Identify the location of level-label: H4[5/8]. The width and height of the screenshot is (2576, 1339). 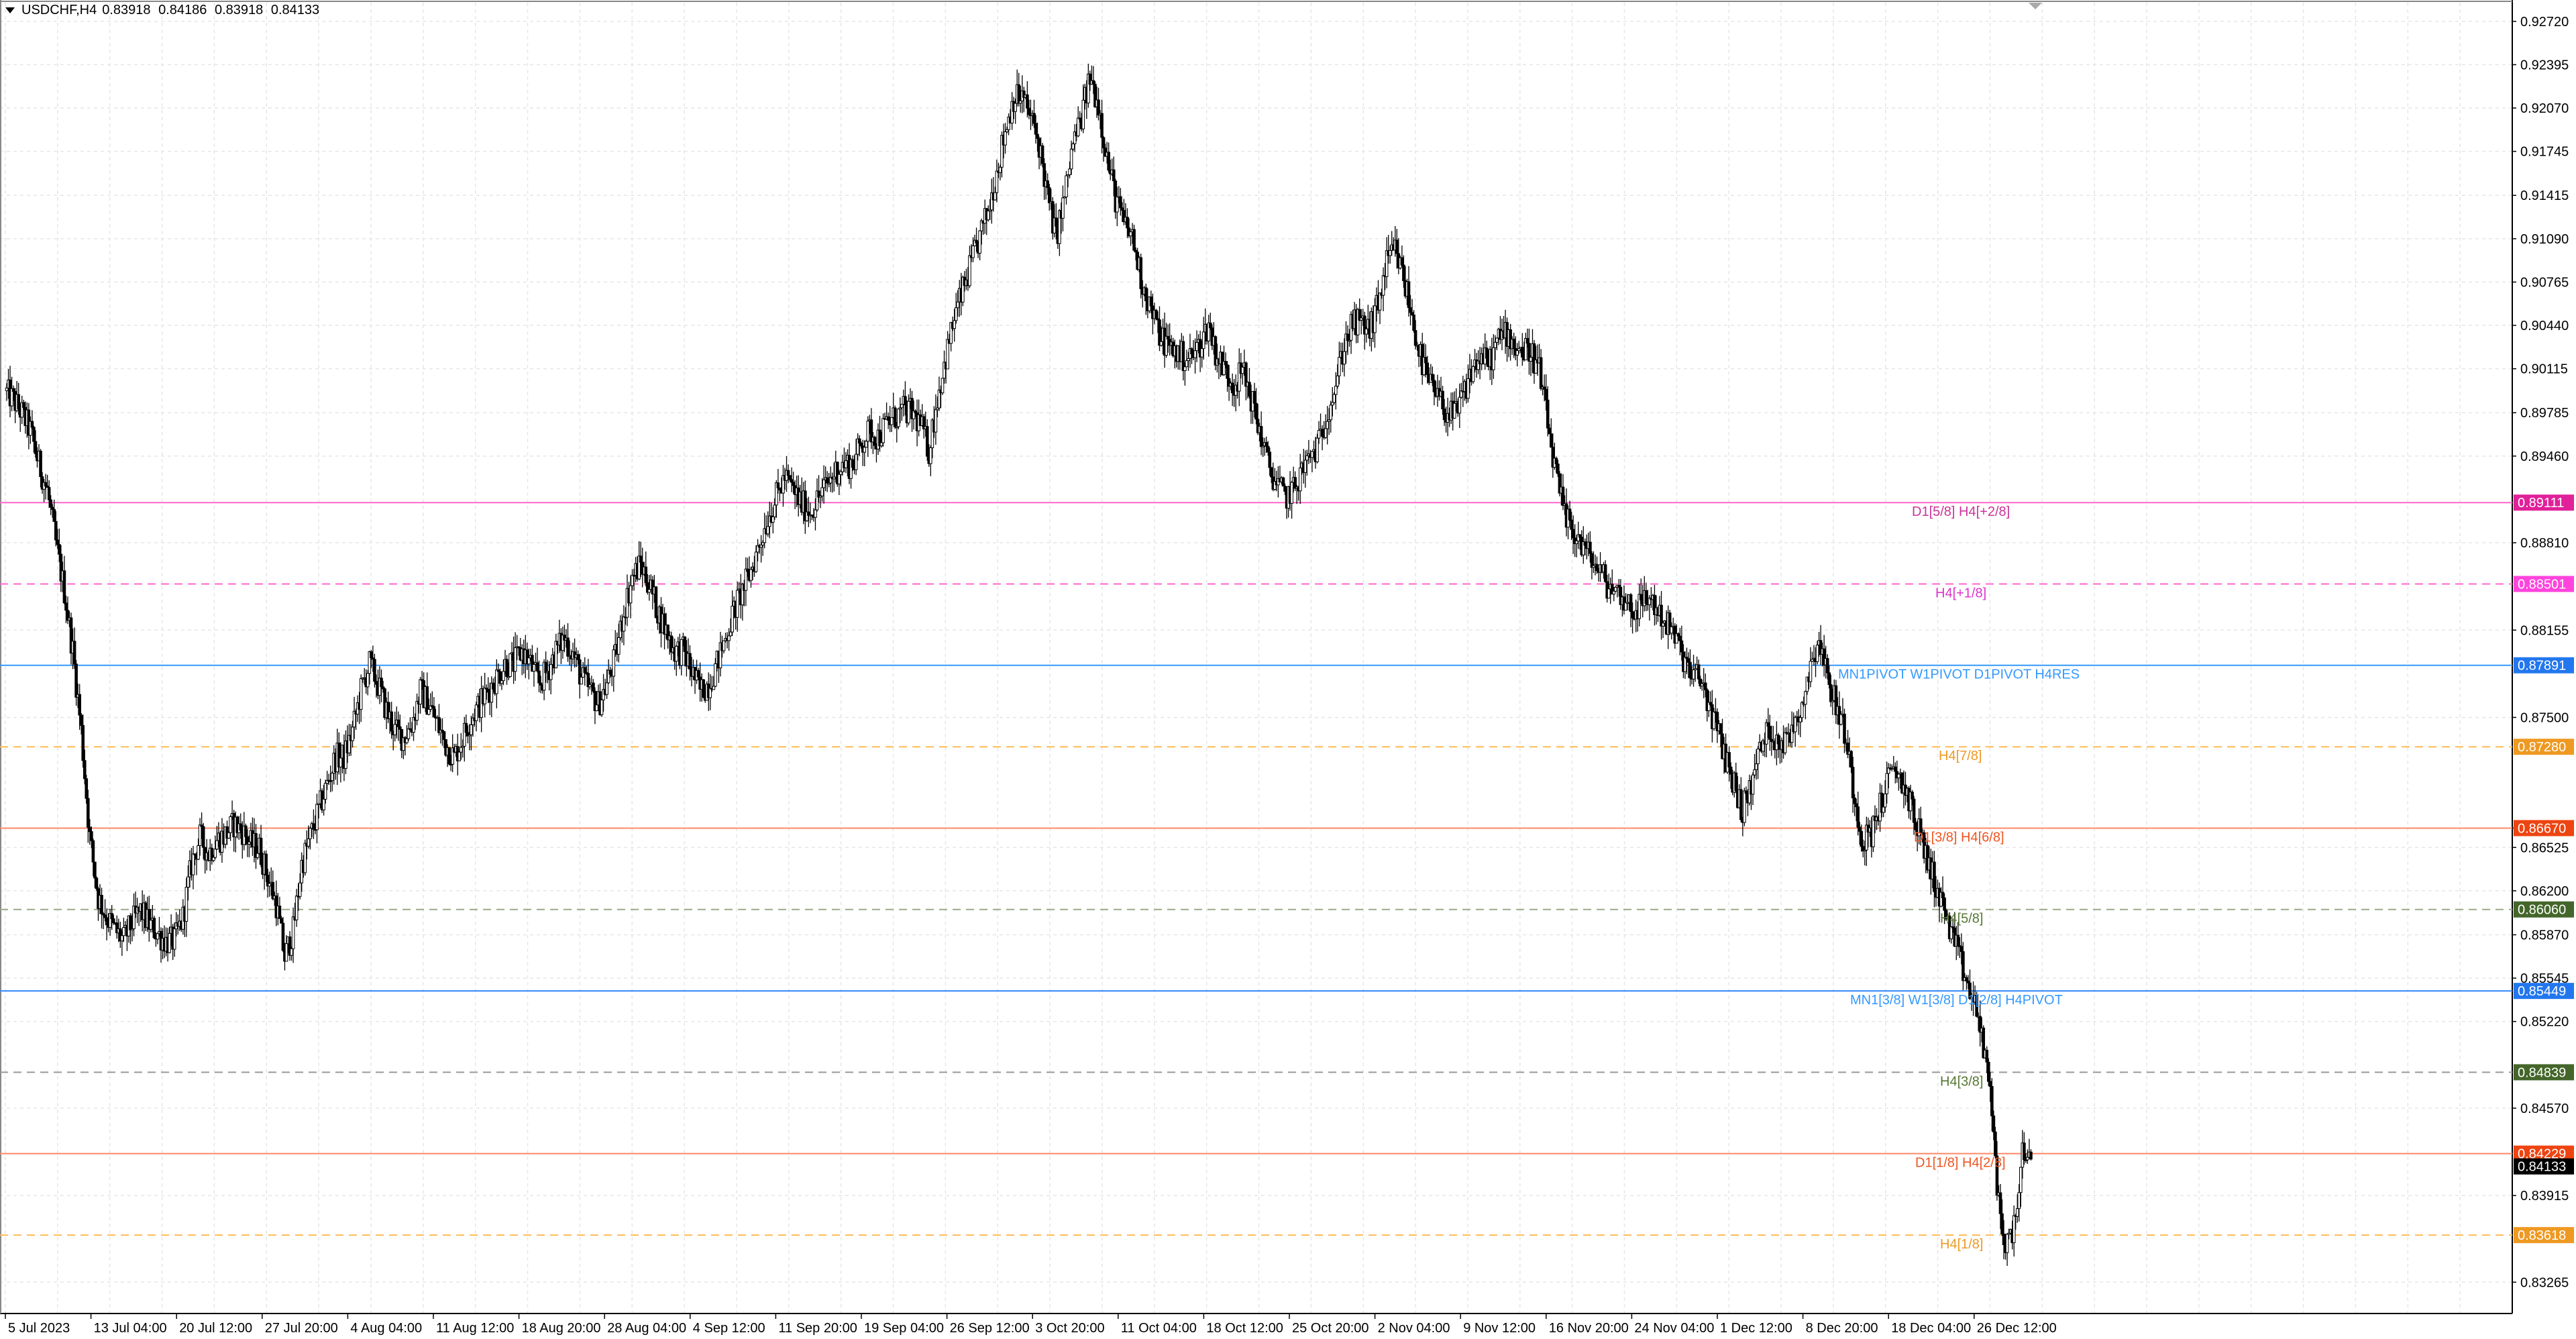
(1961, 919).